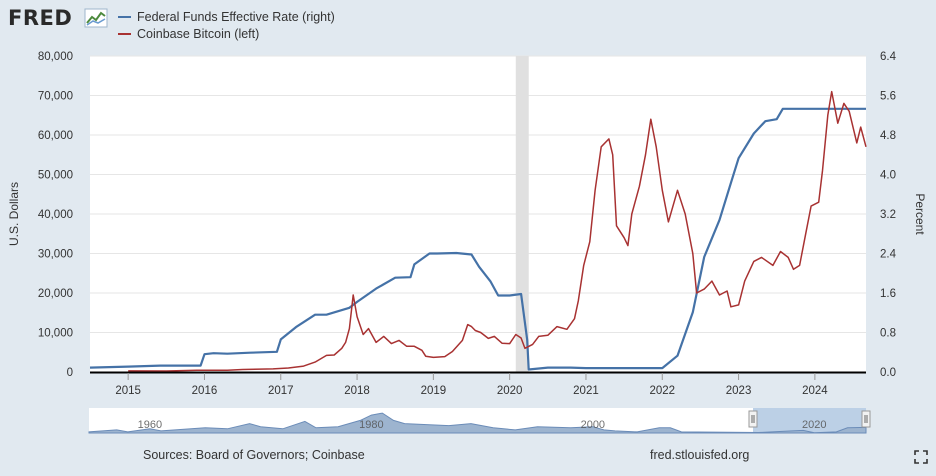  I want to click on right-tick-label: 0.8, so click(888, 334).